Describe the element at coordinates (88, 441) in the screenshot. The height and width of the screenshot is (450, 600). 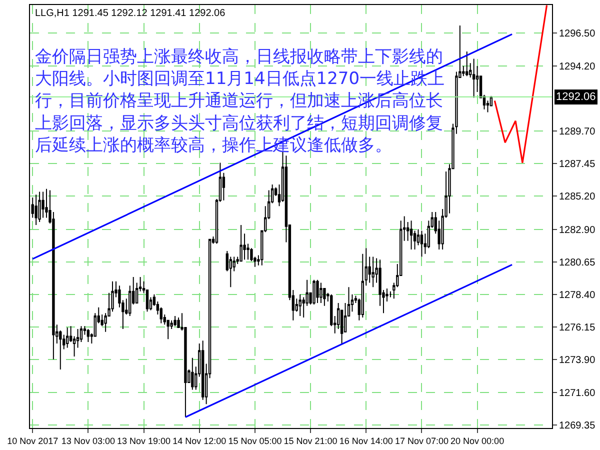
I see `x-tick-label: 13 Nov 03:00` at that location.